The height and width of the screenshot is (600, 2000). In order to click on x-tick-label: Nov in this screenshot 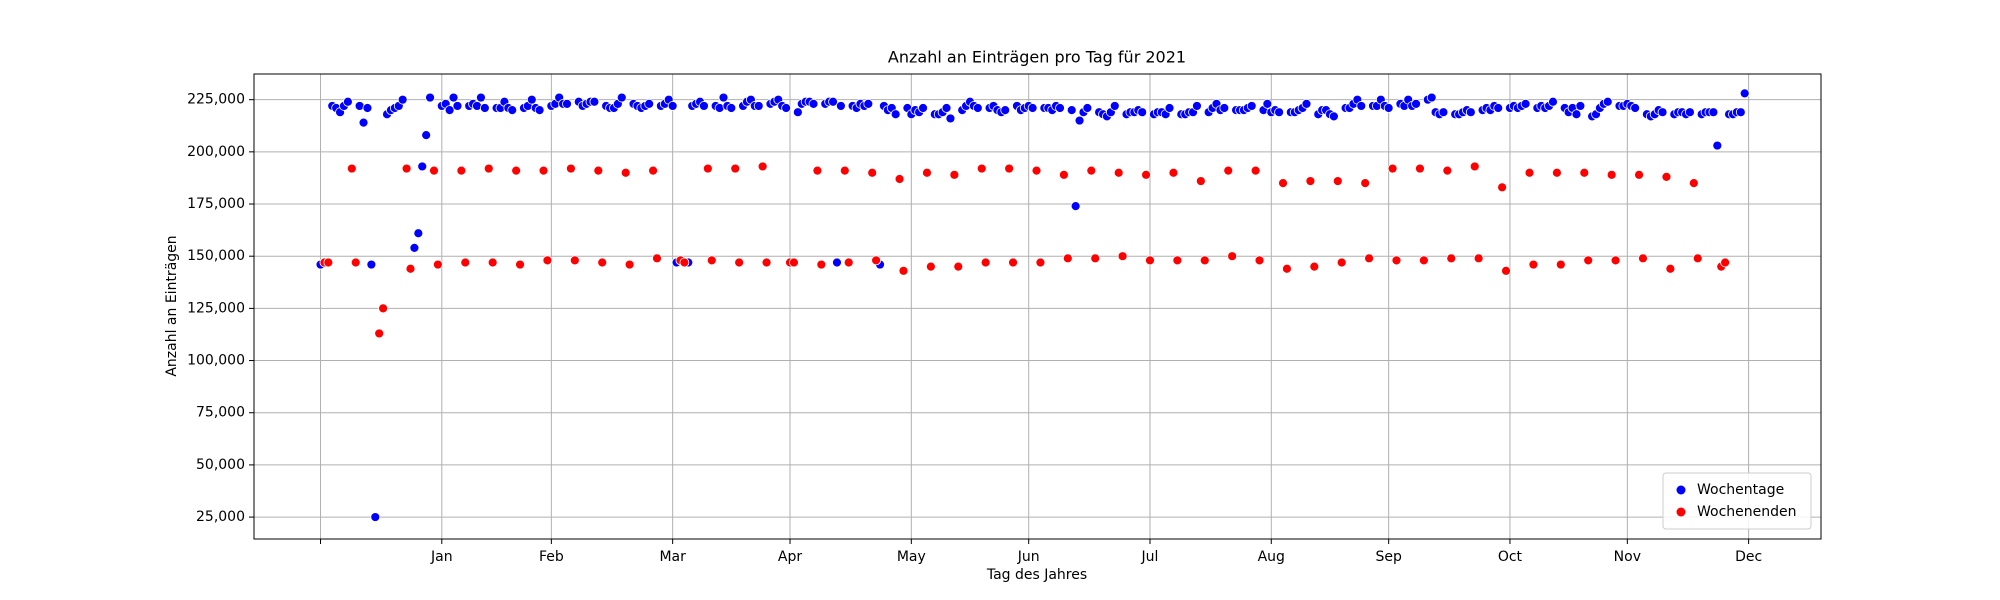, I will do `click(1627, 557)`.